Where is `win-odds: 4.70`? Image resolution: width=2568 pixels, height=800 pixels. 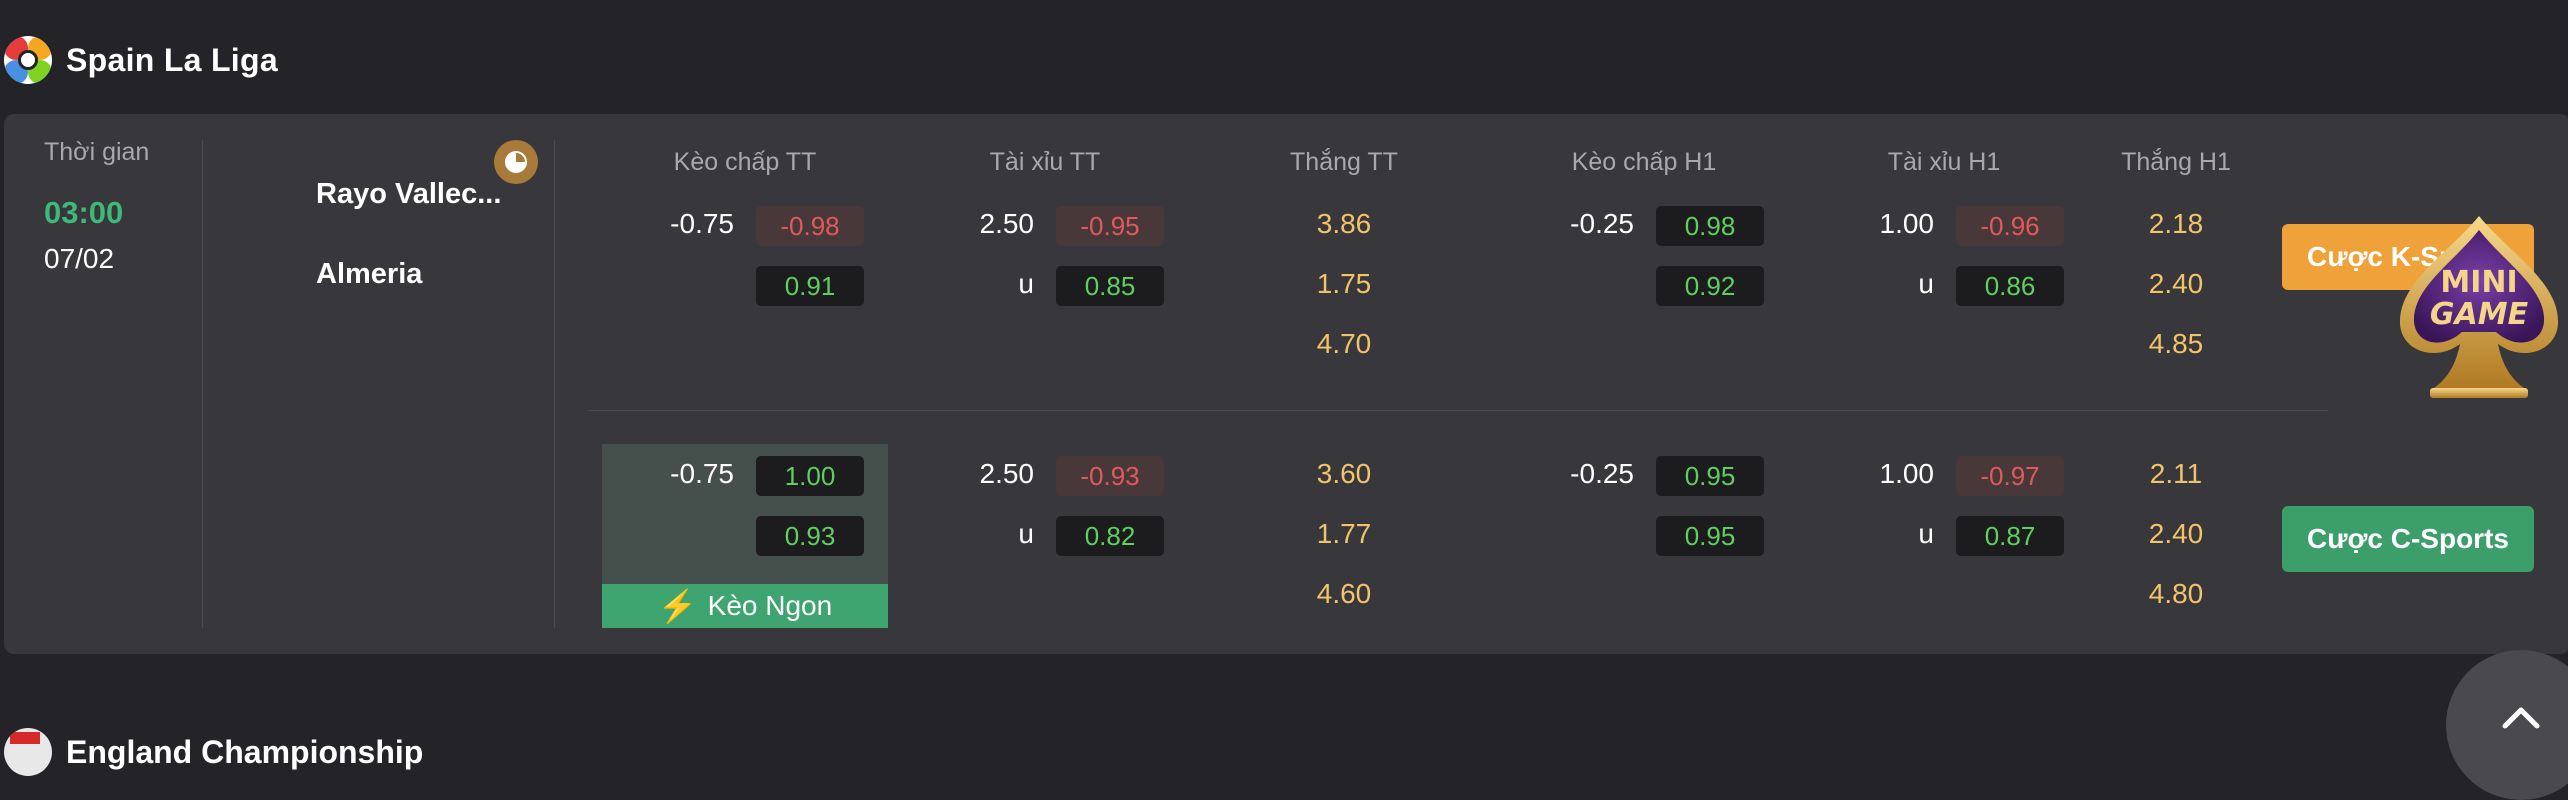 win-odds: 4.70 is located at coordinates (1344, 343).